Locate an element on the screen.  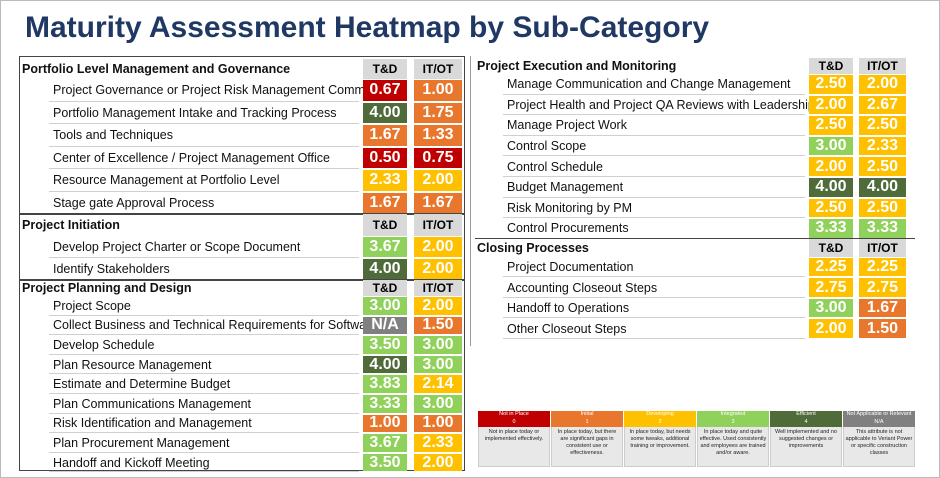
row-label: Project Scope is located at coordinates (92, 305).